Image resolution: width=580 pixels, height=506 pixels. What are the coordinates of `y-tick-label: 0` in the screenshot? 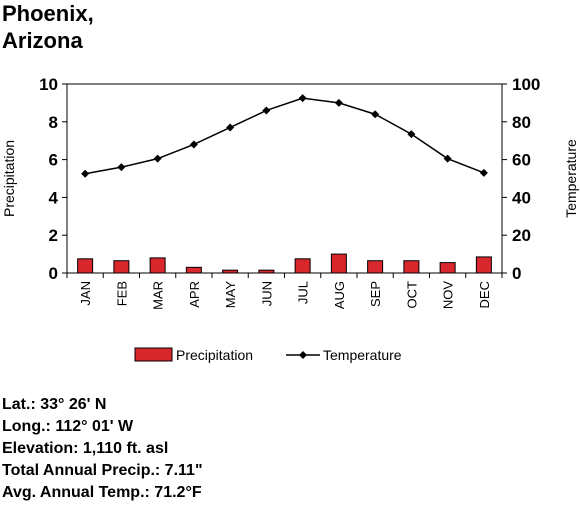 It's located at (53, 273).